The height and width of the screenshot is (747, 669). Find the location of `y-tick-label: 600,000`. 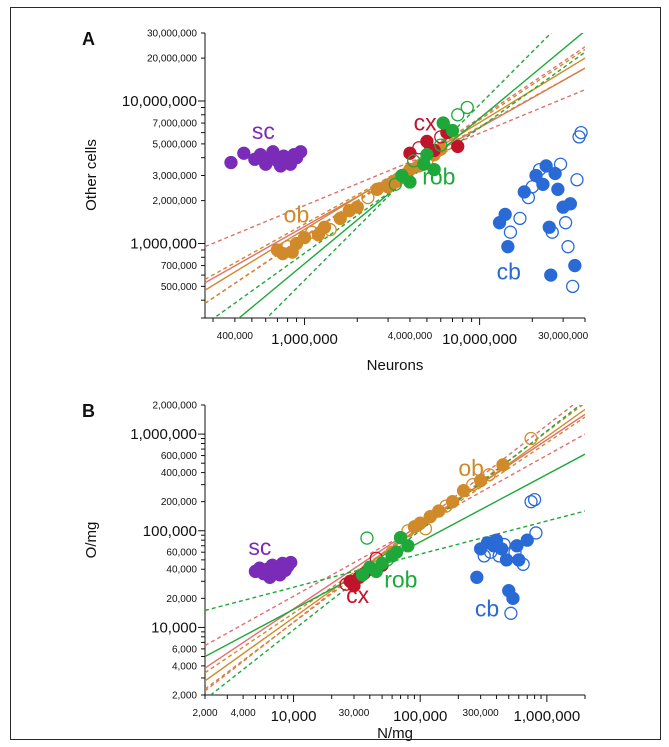

y-tick-label: 600,000 is located at coordinates (179, 456).